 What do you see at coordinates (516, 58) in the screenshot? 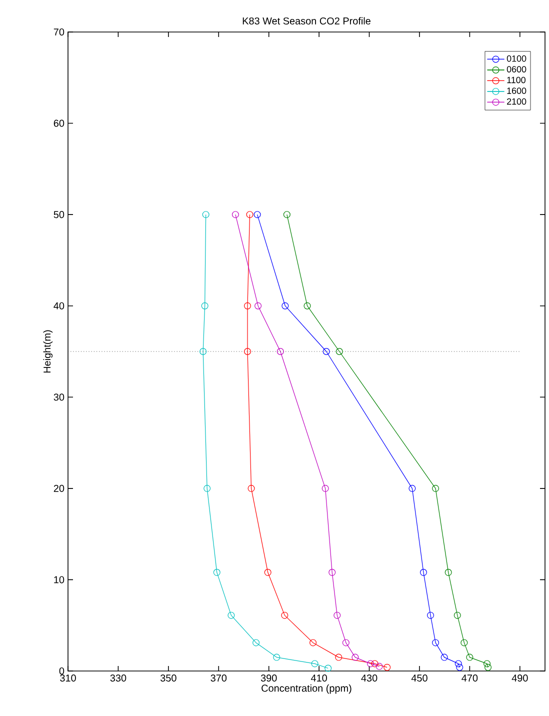
I see `legend-label: 0100` at bounding box center [516, 58].